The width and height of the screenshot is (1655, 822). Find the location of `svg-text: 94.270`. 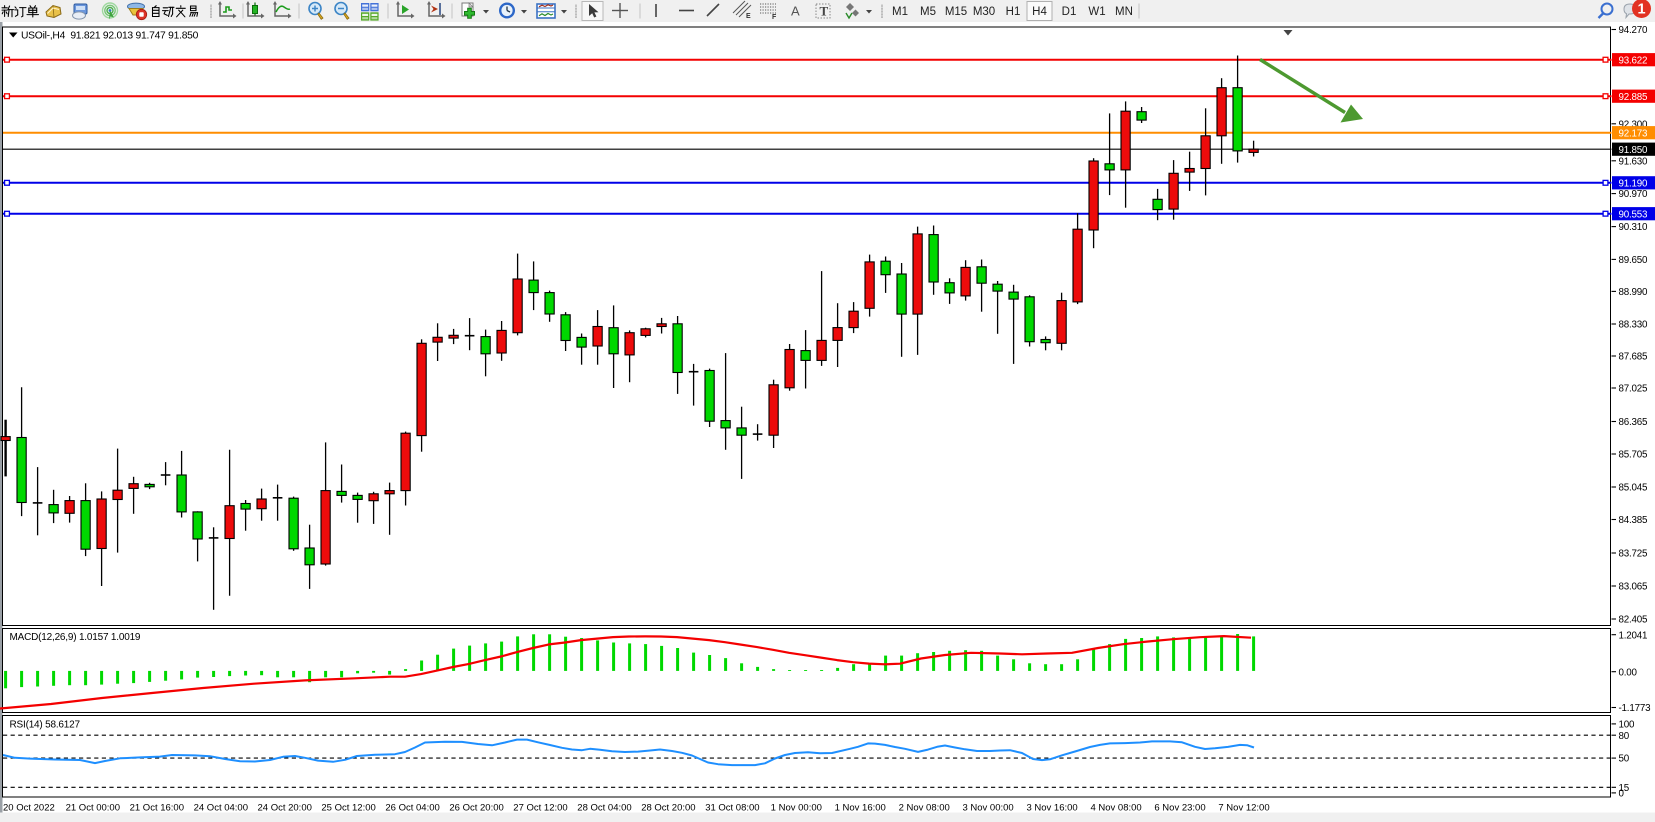

svg-text: 94.270 is located at coordinates (1634, 30).